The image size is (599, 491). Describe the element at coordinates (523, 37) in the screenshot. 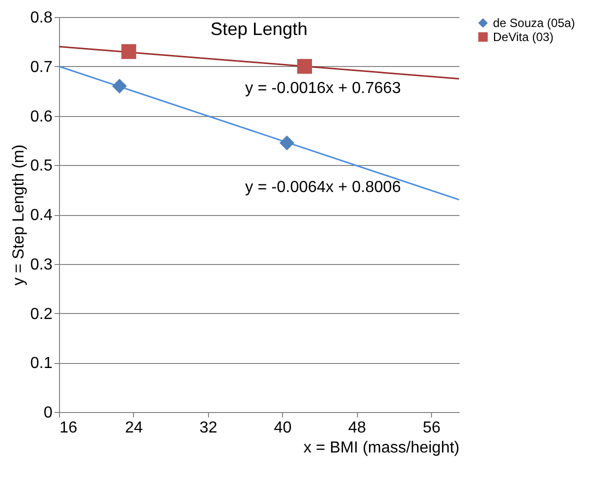

I see `legend-label: DeVita (03)` at that location.